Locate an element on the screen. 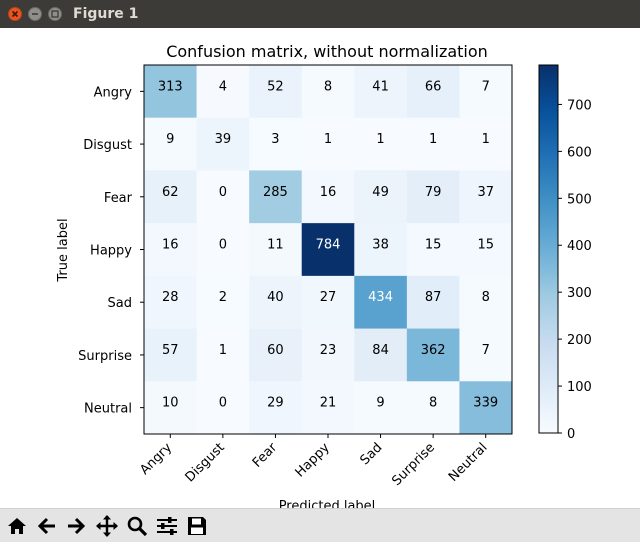 Image resolution: width=640 pixels, height=542 pixels. x-ticks: Angry Disgust Fear Happy Sad Surprise Neutral is located at coordinates (314, 461).